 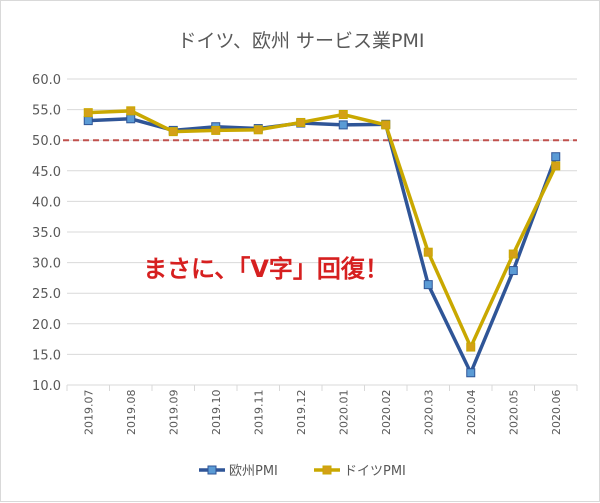 I want to click on y-tick-label: 20.0, so click(x=46, y=325).